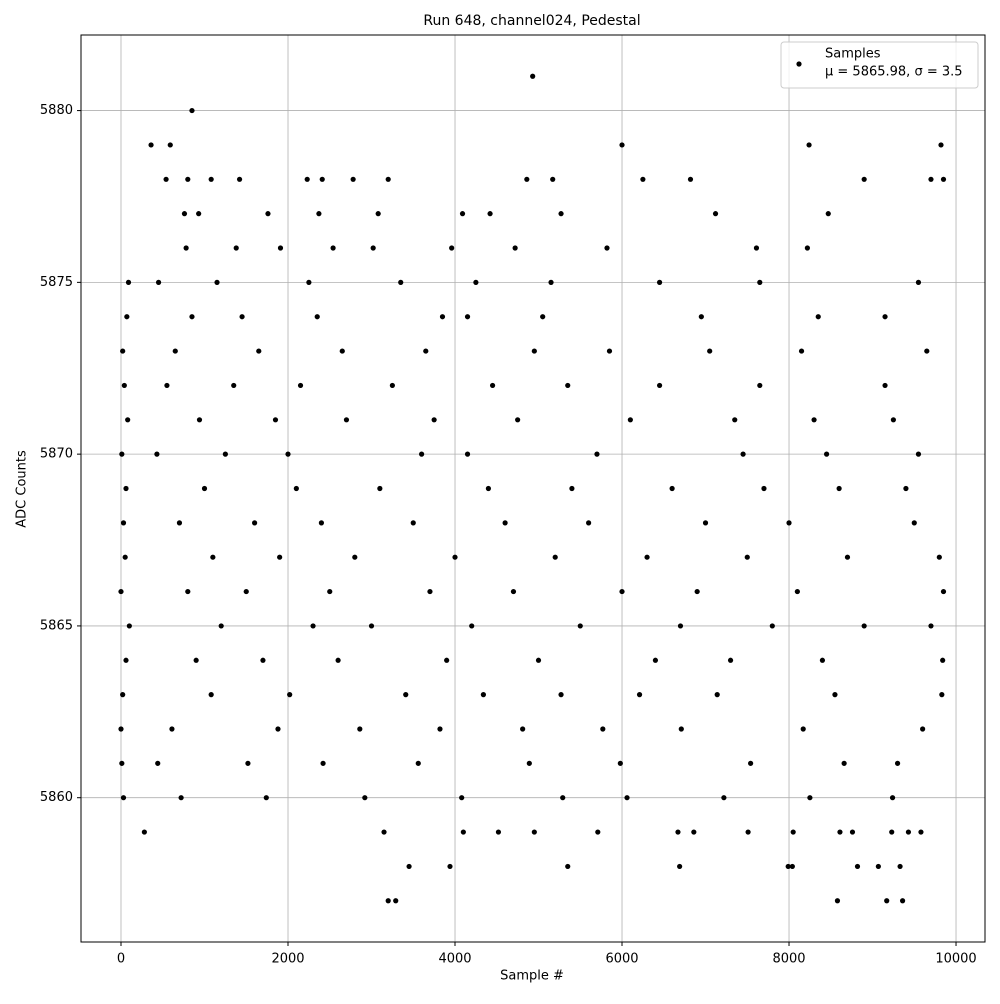  What do you see at coordinates (531, 21) in the screenshot?
I see `chart-title: Run 648, channel024, Pedestal` at bounding box center [531, 21].